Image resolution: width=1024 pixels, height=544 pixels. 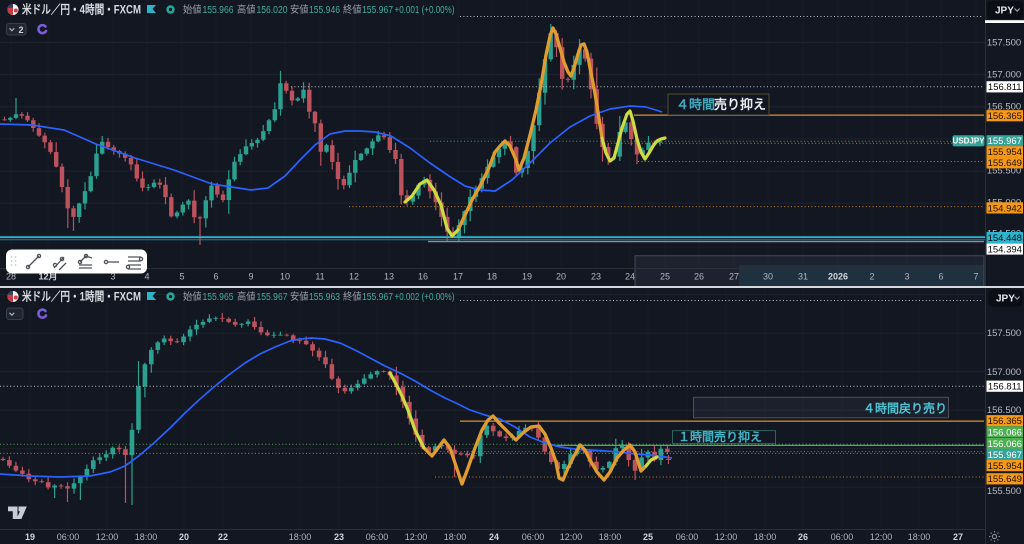 What do you see at coordinates (1005, 238) in the screenshot?
I see `svg-text: 154.448` at bounding box center [1005, 238].